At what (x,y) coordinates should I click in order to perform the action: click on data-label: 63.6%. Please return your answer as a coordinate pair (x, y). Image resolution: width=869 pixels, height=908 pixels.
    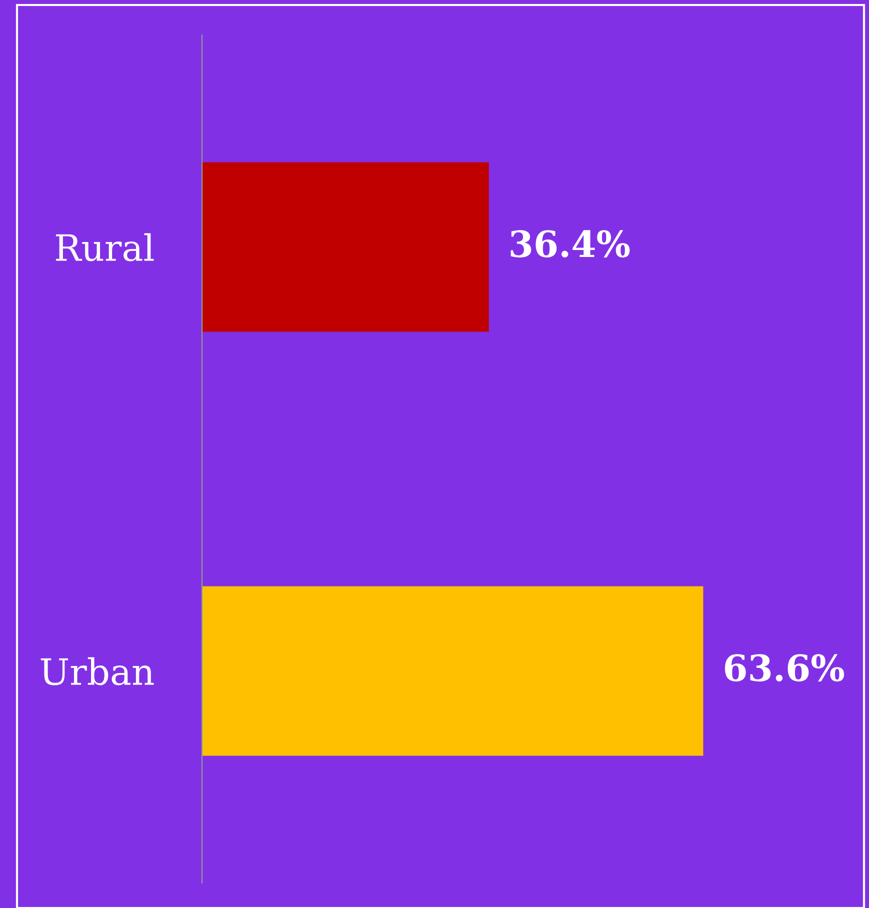
    Looking at the image, I should click on (784, 668).